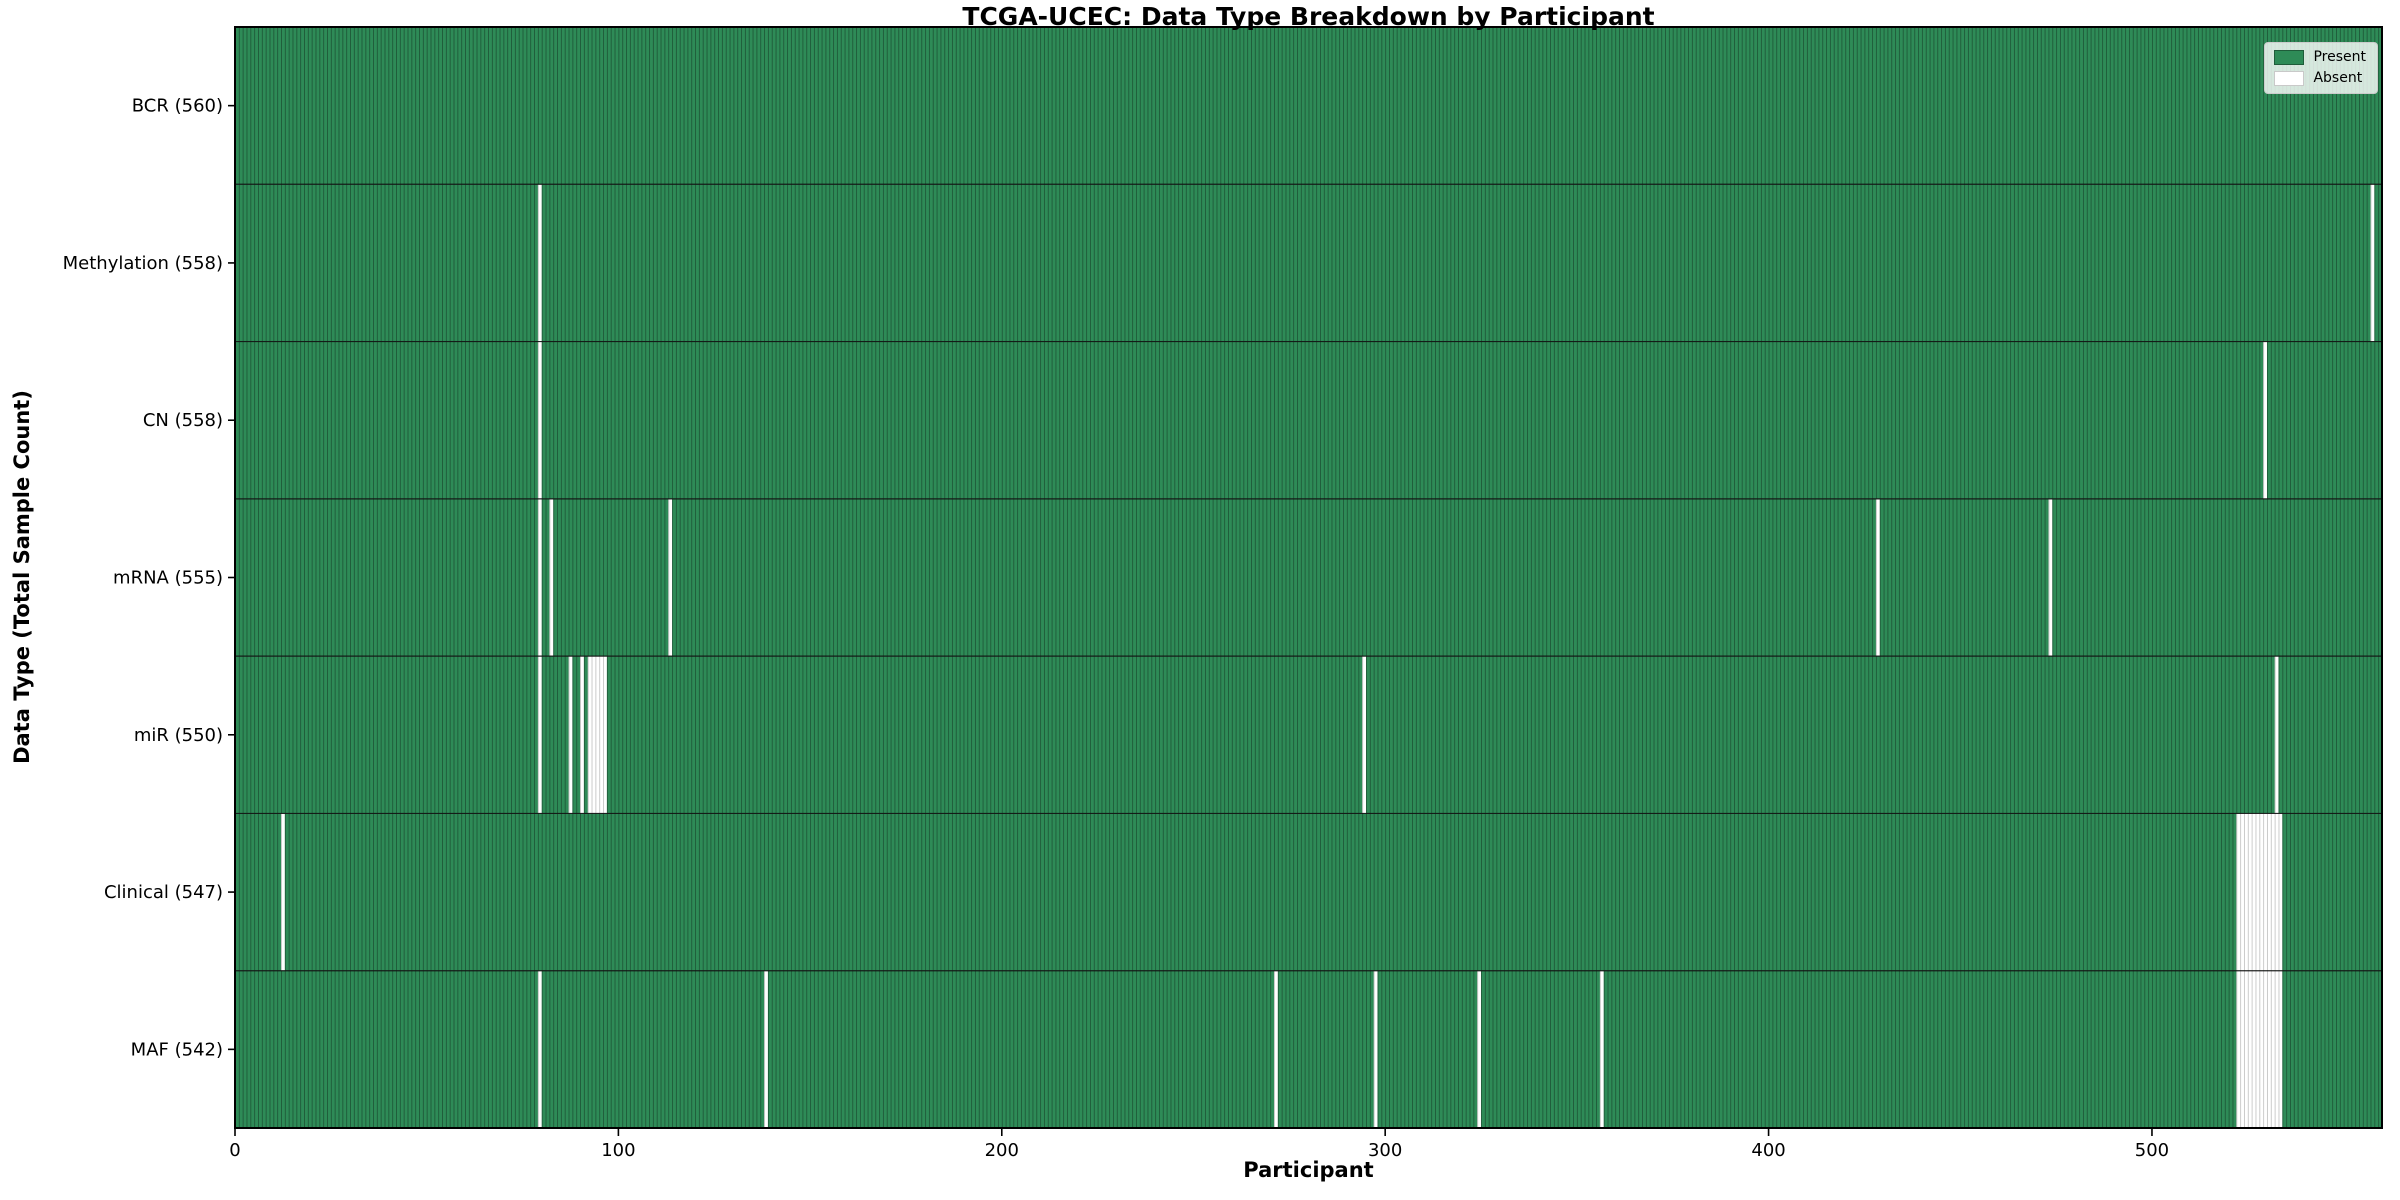  What do you see at coordinates (2338, 78) in the screenshot?
I see `legend-label-absent: Absent` at bounding box center [2338, 78].